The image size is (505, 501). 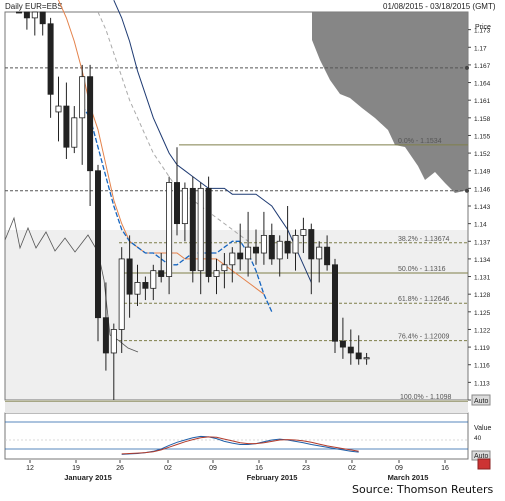 I want to click on y-tick-label: 1.137, so click(x=482, y=242).